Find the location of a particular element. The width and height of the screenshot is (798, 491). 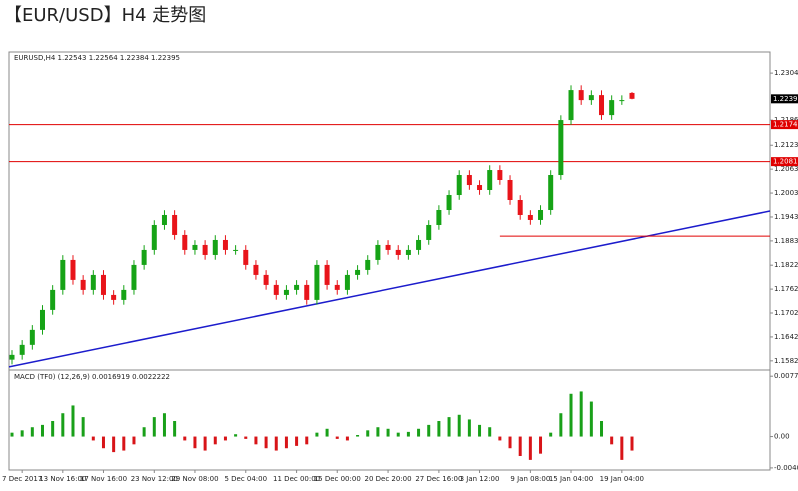

macd-header: MACD (TF0) (12,26,9) 0.0016919 0.0022222 is located at coordinates (92, 377).